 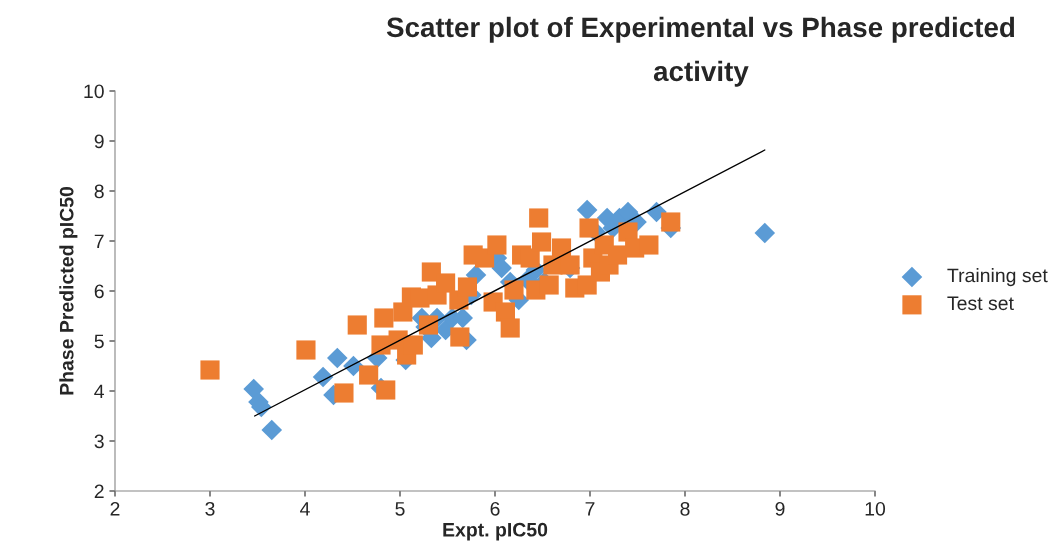 I want to click on x-tick-label: 8, so click(x=685, y=508).